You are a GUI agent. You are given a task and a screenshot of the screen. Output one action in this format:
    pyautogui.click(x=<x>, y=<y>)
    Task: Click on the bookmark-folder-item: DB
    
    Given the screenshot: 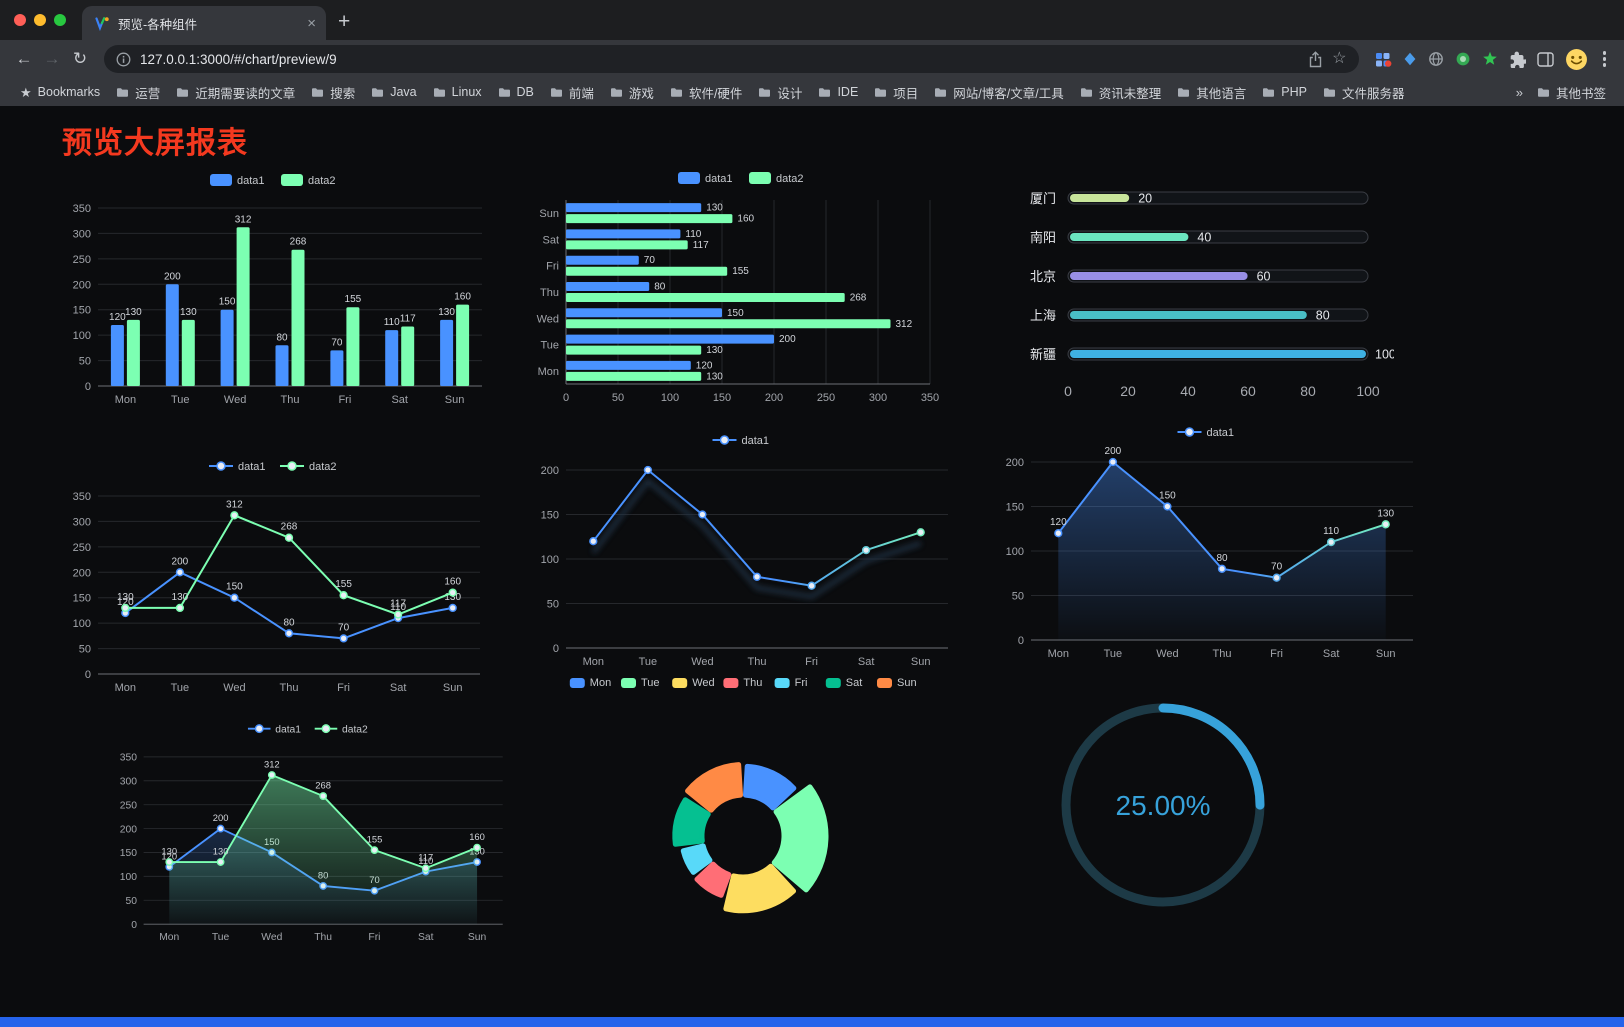 What is the action you would take?
    pyautogui.click(x=516, y=92)
    